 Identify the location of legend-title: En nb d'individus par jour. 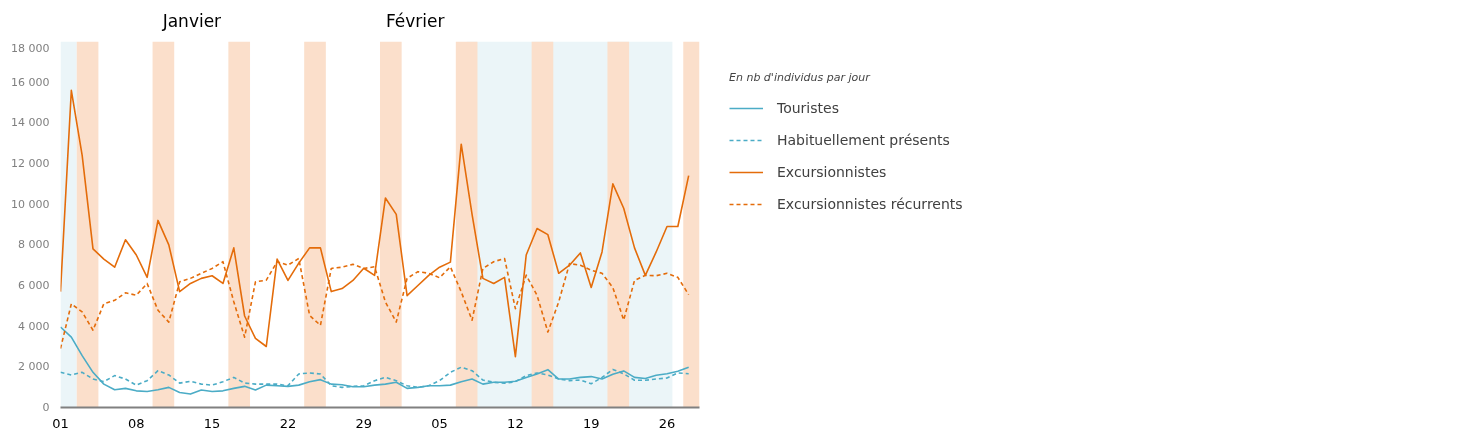
(800, 77).